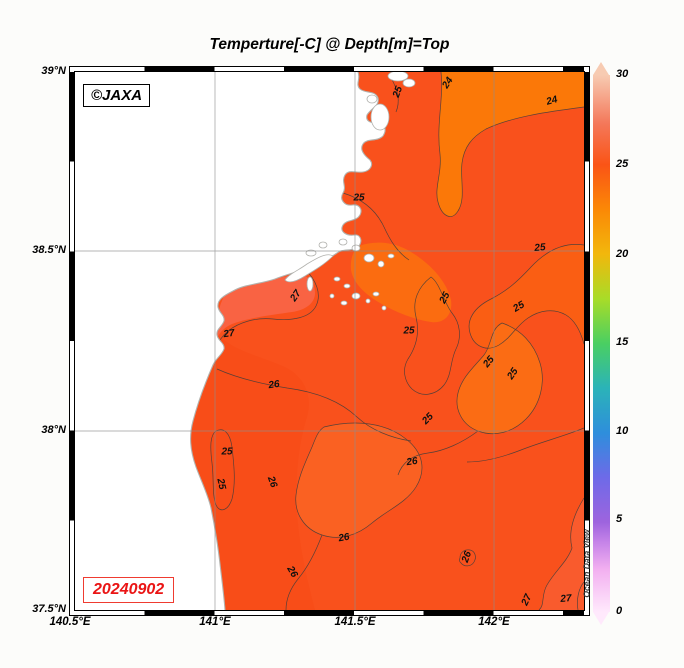 This screenshot has height=668, width=684. Describe the element at coordinates (622, 254) in the screenshot. I see `colorbar-tick-20: 20` at that location.